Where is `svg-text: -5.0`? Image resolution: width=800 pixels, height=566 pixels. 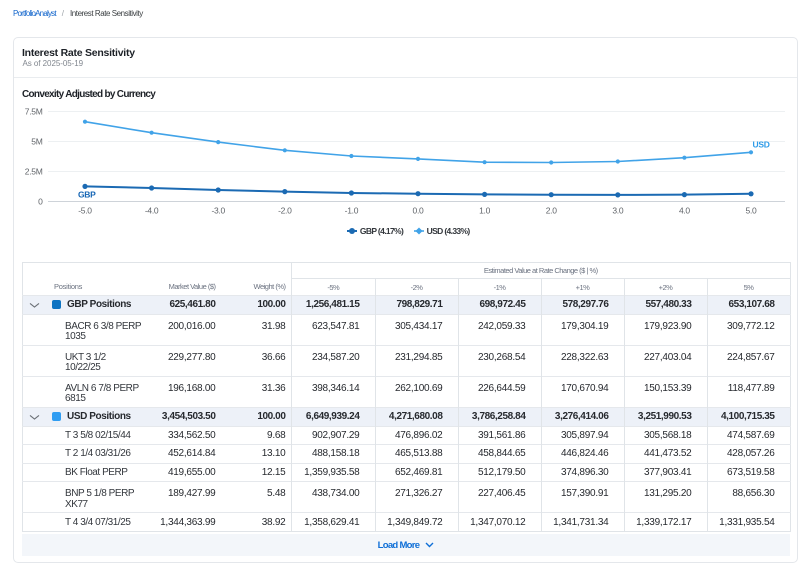 svg-text: -5.0 is located at coordinates (85, 211).